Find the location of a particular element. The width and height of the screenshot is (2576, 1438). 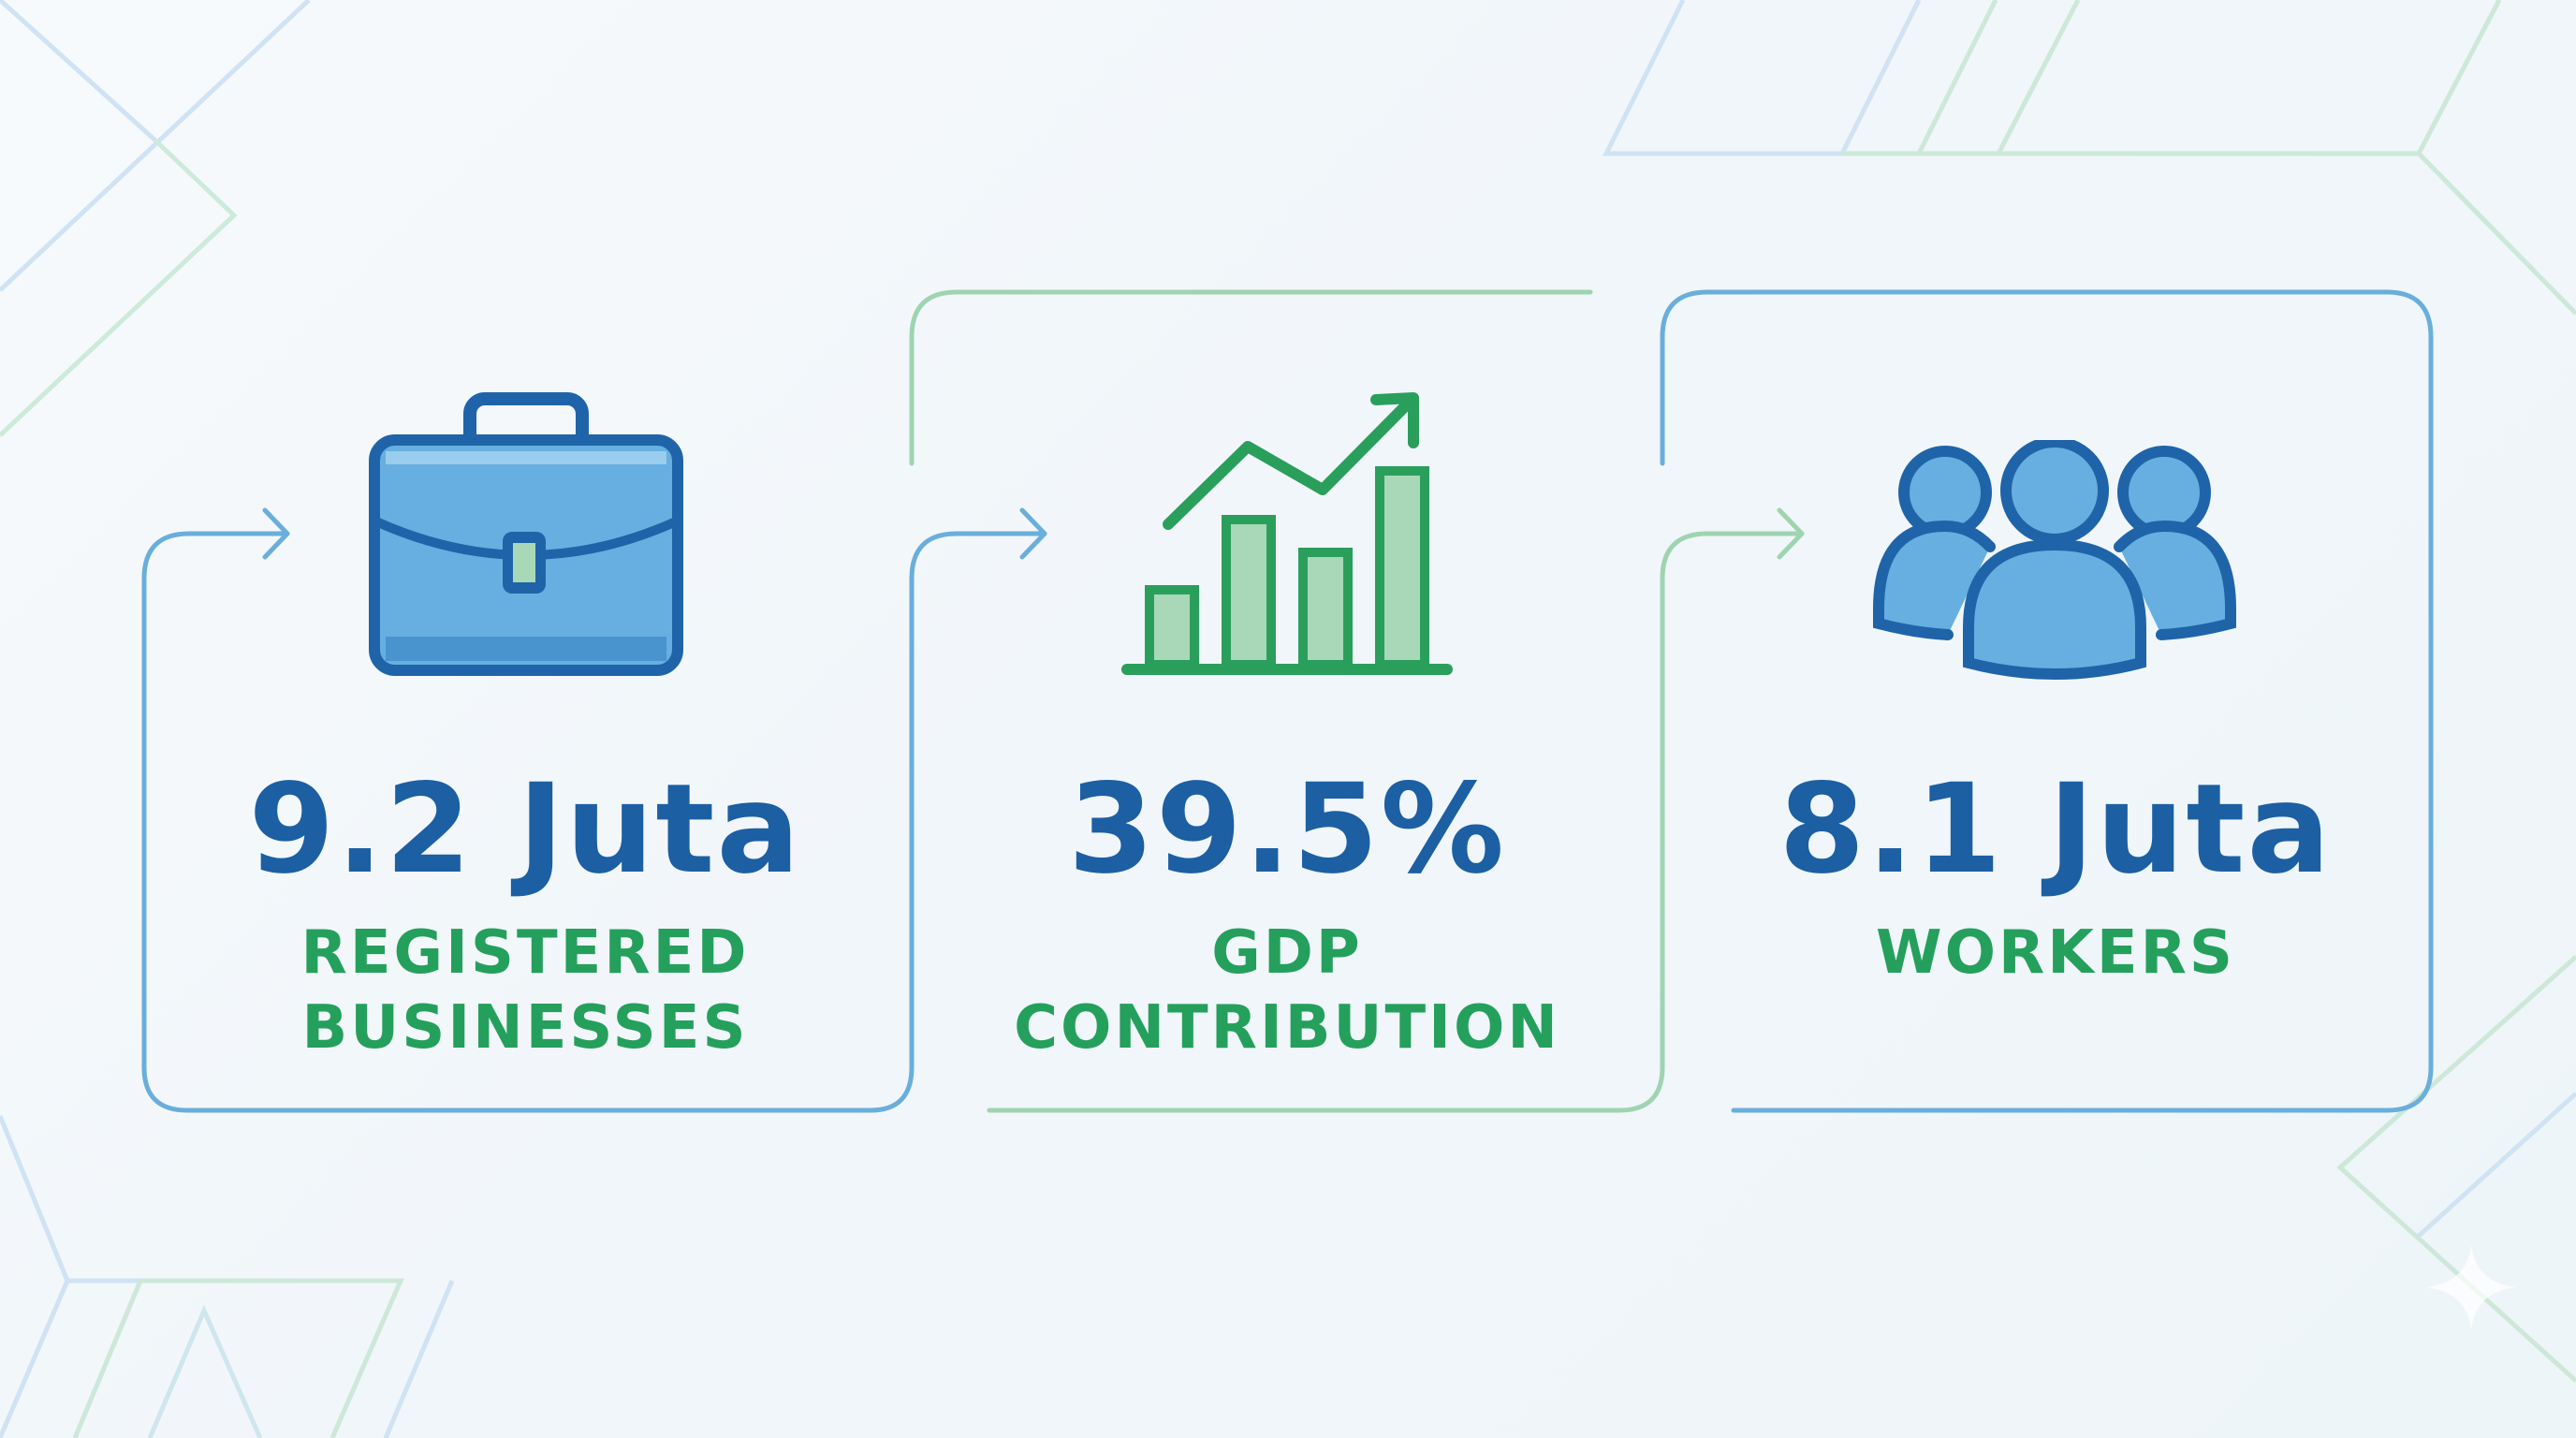

panel-2-frame-bottom is located at coordinates (1396, 822).